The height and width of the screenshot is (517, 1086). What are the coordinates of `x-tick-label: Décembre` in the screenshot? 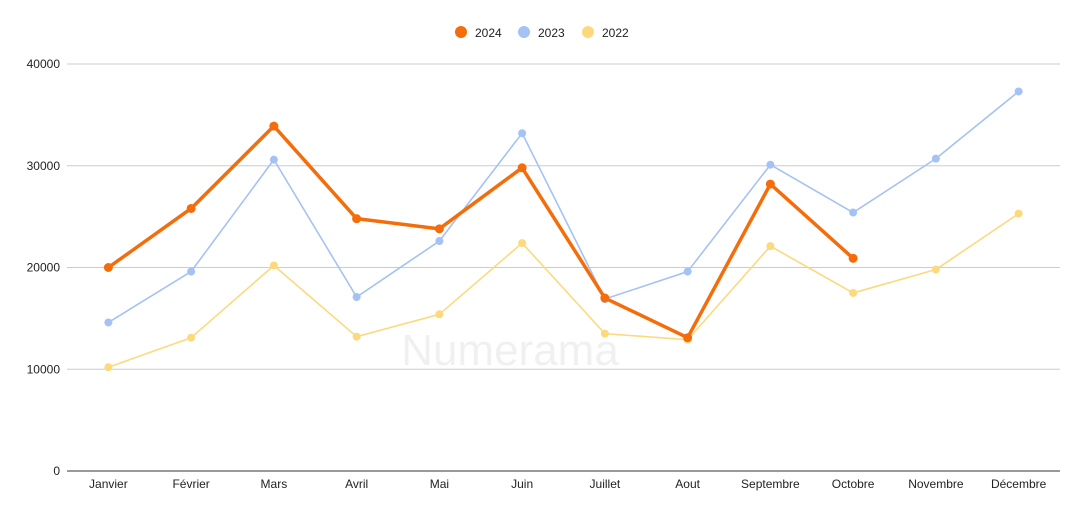 It's located at (1019, 484).